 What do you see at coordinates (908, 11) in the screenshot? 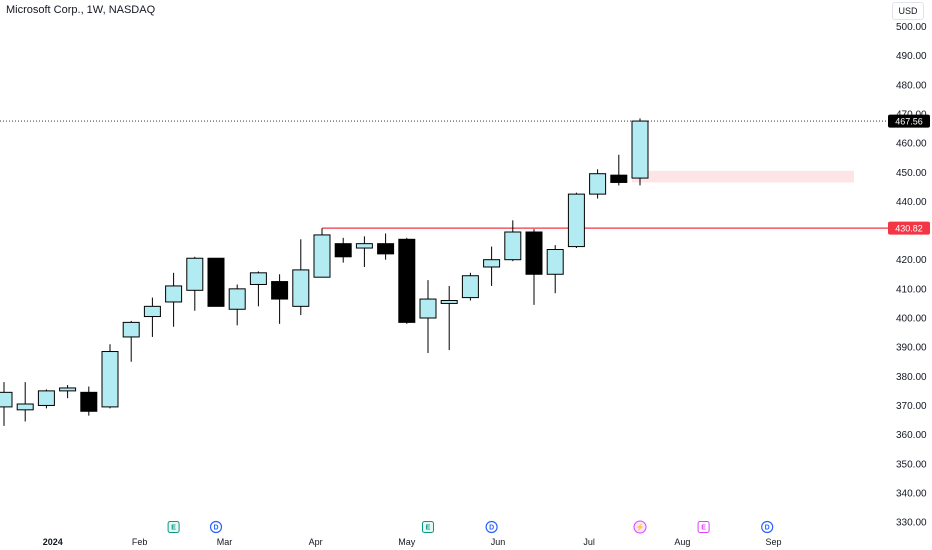
I see `currency-button: USD` at bounding box center [908, 11].